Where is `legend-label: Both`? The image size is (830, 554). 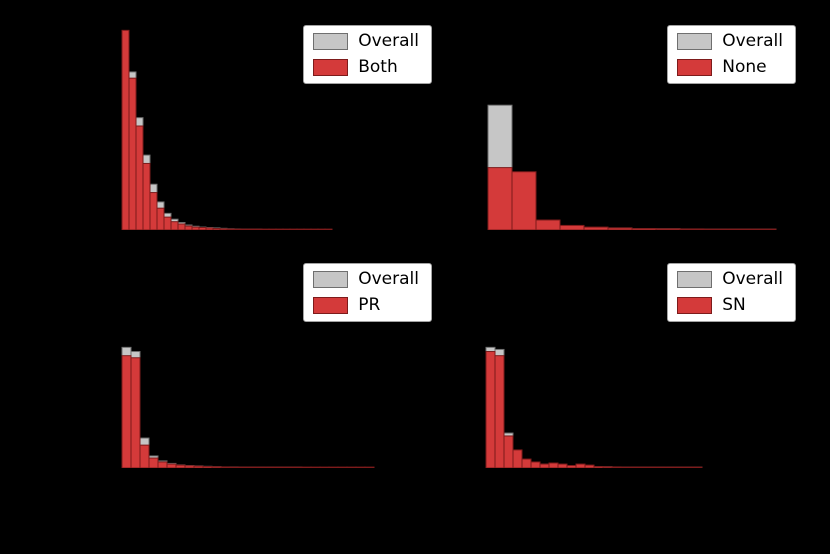
legend-label: Both is located at coordinates (378, 67).